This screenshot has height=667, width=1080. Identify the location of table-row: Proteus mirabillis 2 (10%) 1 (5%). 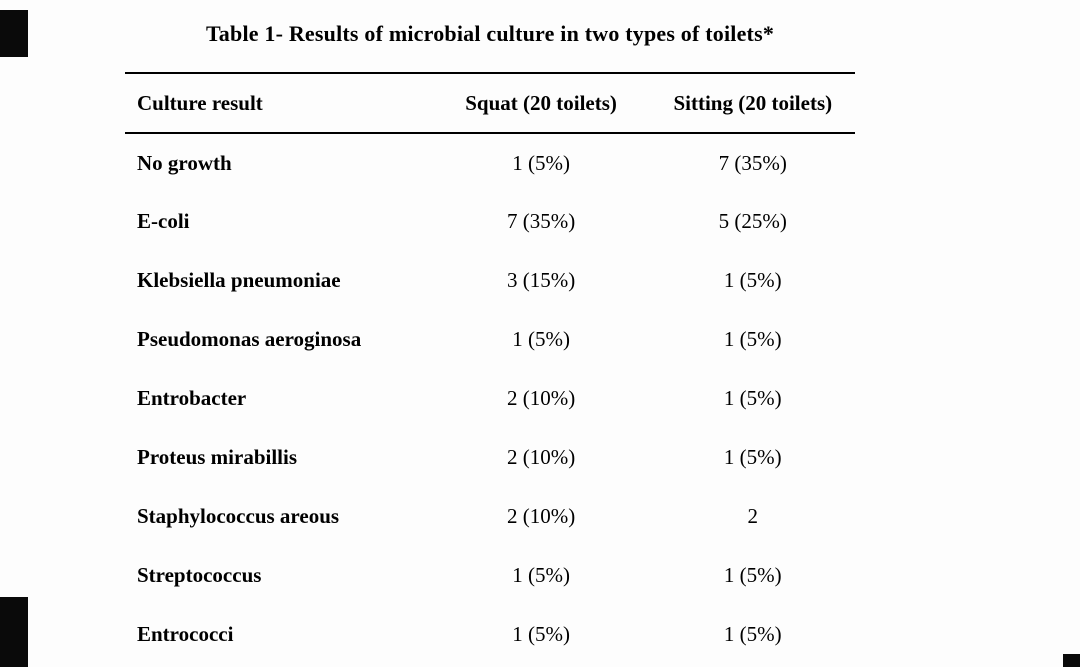
(490, 457).